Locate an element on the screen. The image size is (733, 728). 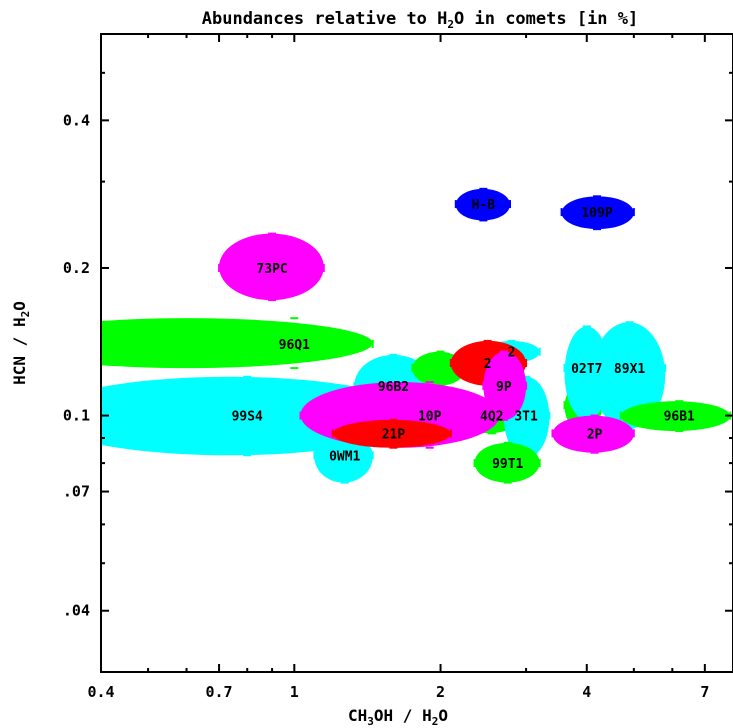
data-label: 9P is located at coordinates (504, 387).